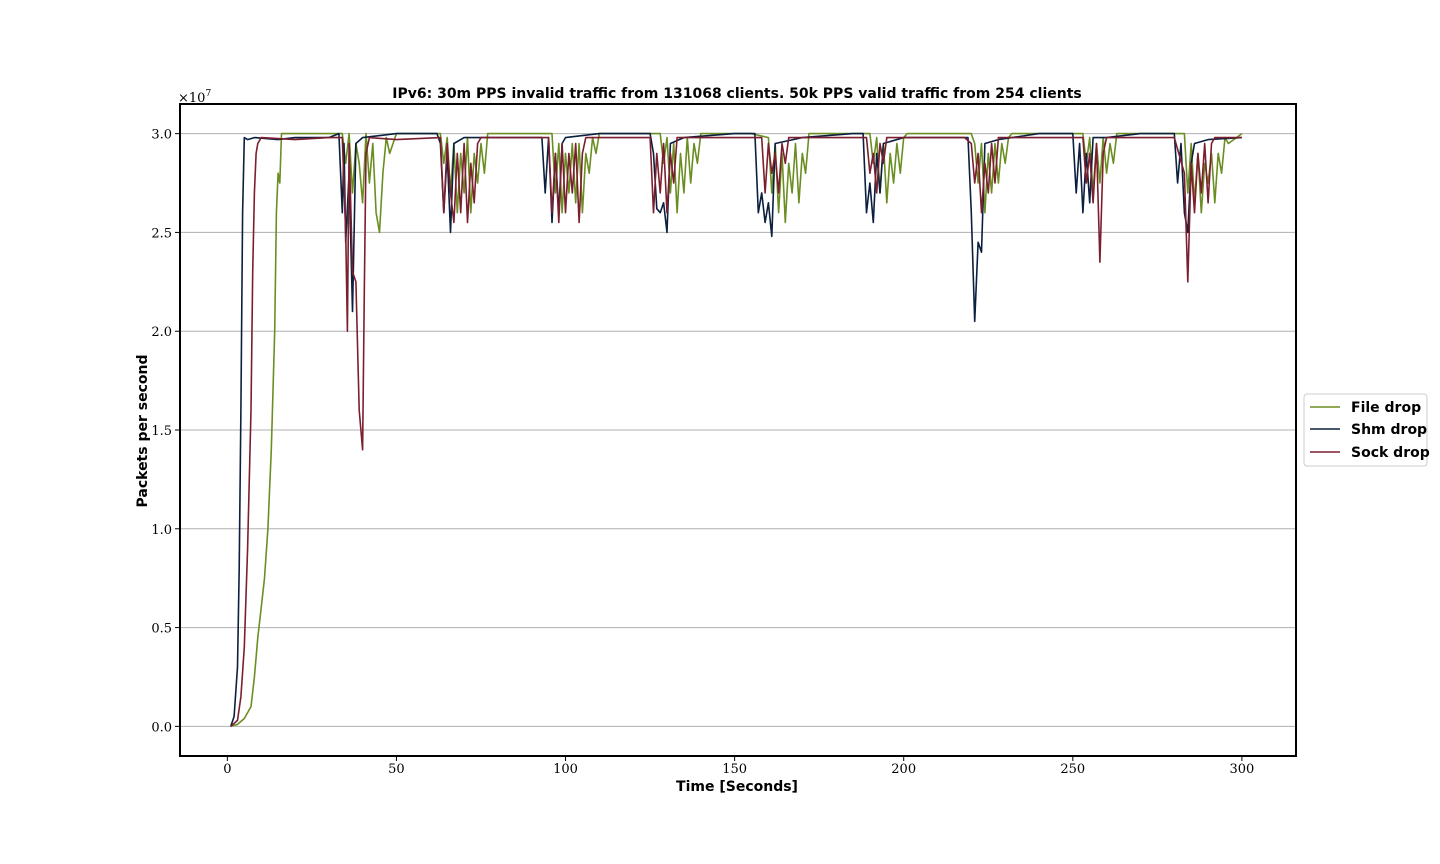 This screenshot has width=1440, height=864. I want to click on y-multiplier: ×10⁷, so click(194, 97).